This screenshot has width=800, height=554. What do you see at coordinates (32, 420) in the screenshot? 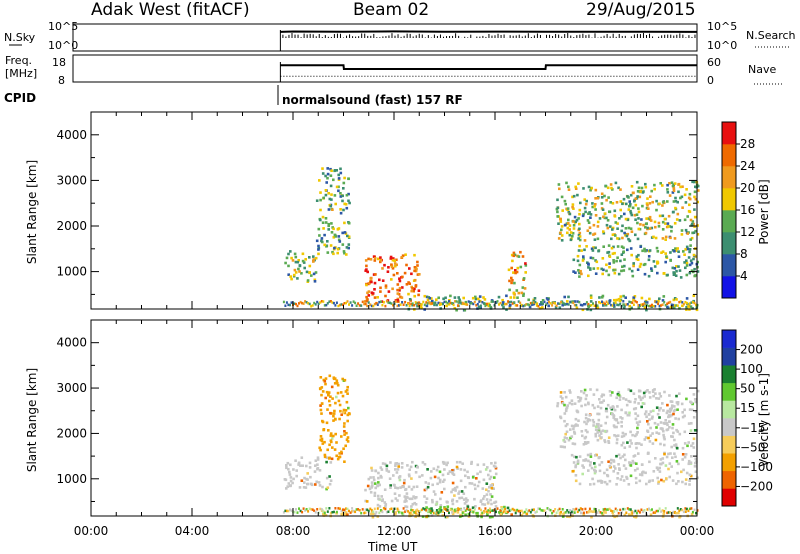
I see `y-axis-label: Slant Range [km]` at bounding box center [32, 420].